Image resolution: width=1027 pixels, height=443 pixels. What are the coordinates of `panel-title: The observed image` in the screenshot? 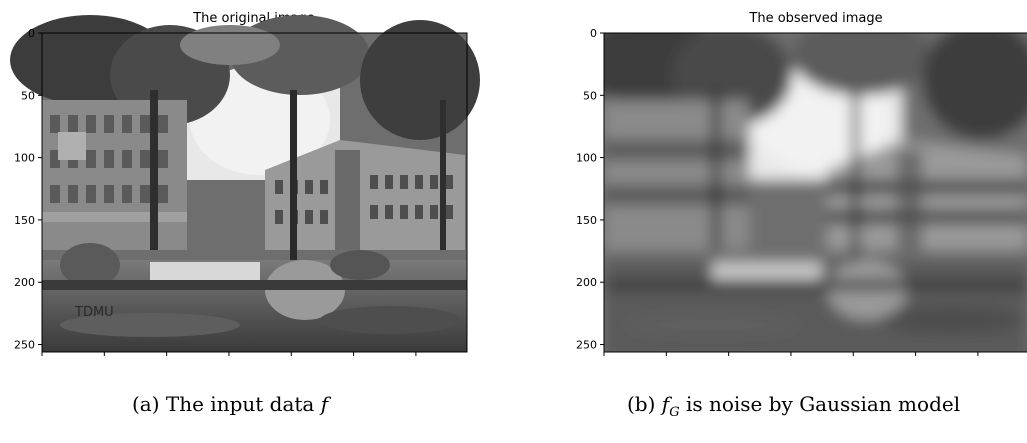 It's located at (815, 18).